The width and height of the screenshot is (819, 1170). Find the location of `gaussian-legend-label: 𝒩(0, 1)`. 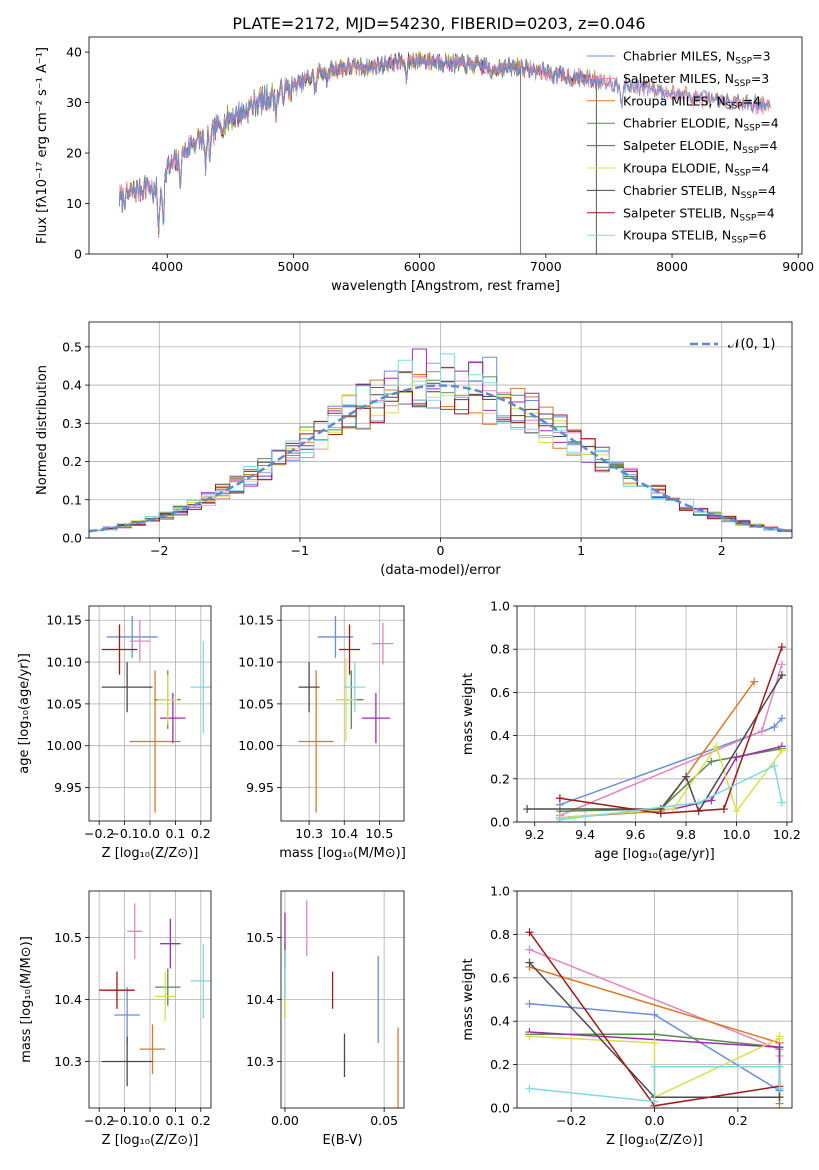

gaussian-legend-label: 𝒩(0, 1) is located at coordinates (751, 344).